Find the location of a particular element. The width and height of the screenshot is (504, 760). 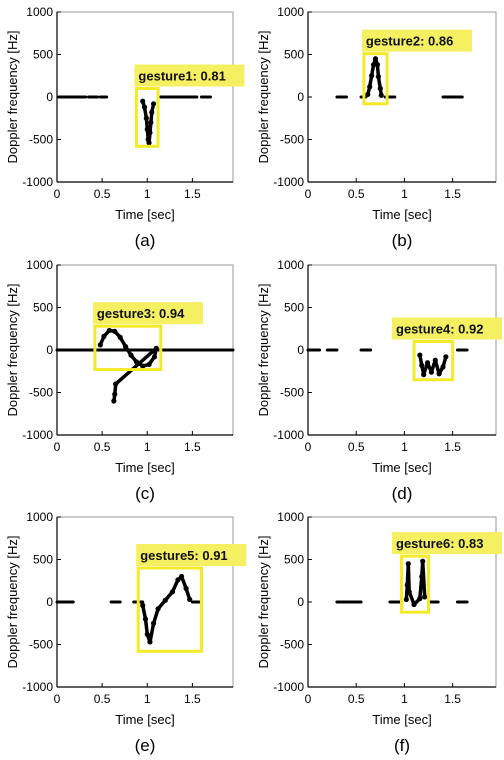

gesture-trace is located at coordinates (166, 609).